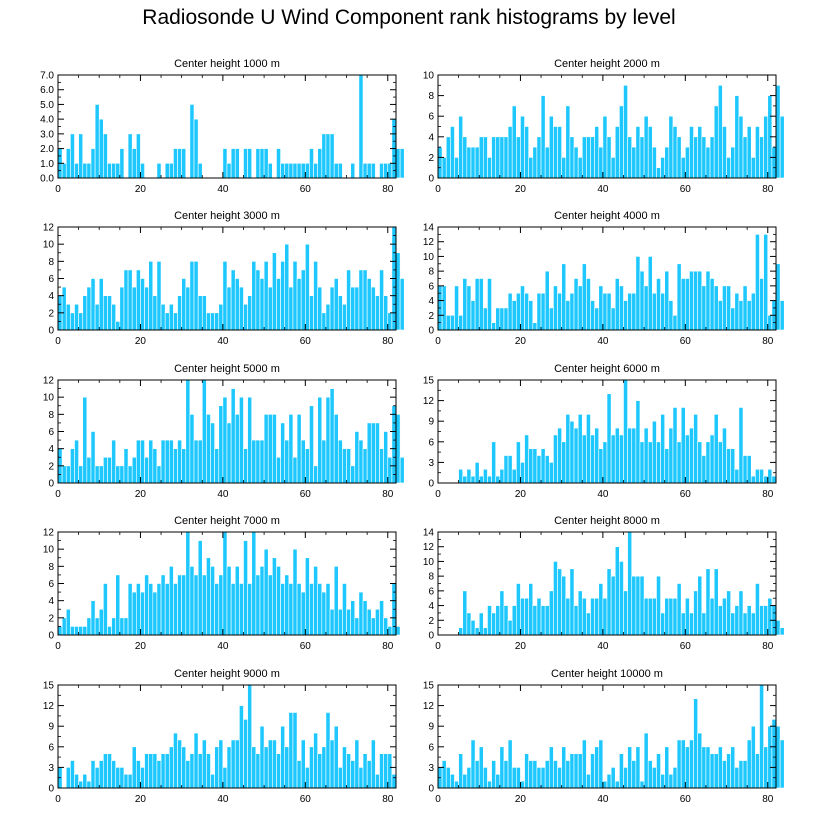 The image size is (818, 824). Describe the element at coordinates (49, 245) in the screenshot. I see `y-tick-label: 10` at that location.